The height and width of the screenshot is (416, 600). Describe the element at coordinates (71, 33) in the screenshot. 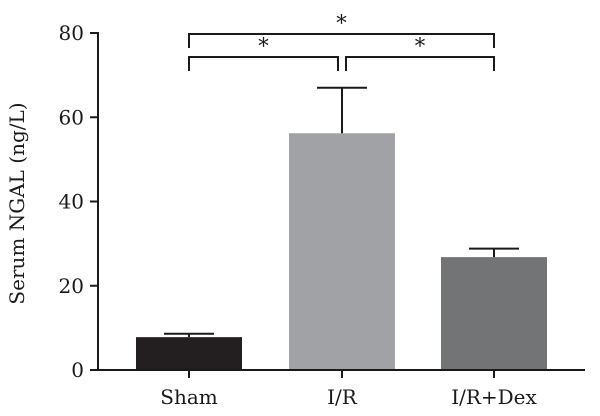

I see `y-tick-label-80: 80` at that location.